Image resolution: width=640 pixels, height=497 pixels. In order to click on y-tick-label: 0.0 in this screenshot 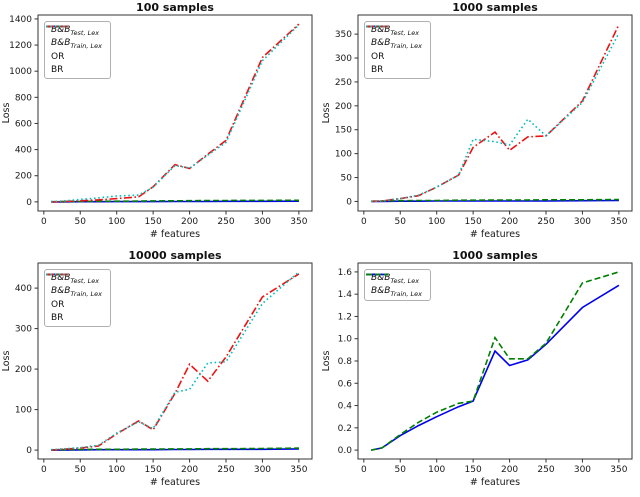, I will do `click(345, 451)`.